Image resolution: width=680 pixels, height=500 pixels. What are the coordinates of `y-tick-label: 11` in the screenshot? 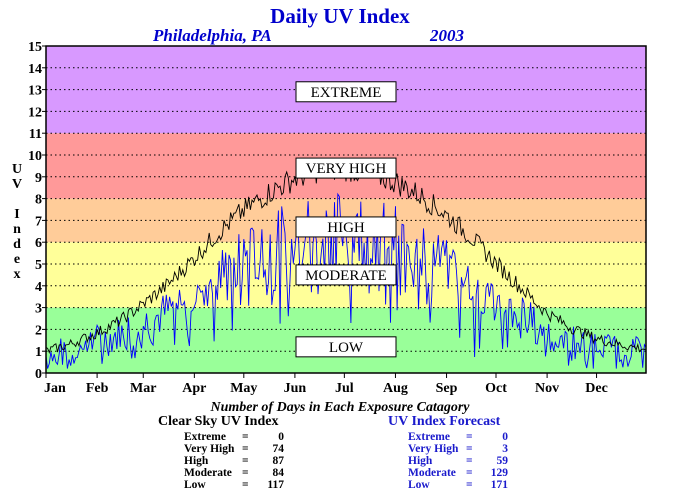 It's located at (35, 134).